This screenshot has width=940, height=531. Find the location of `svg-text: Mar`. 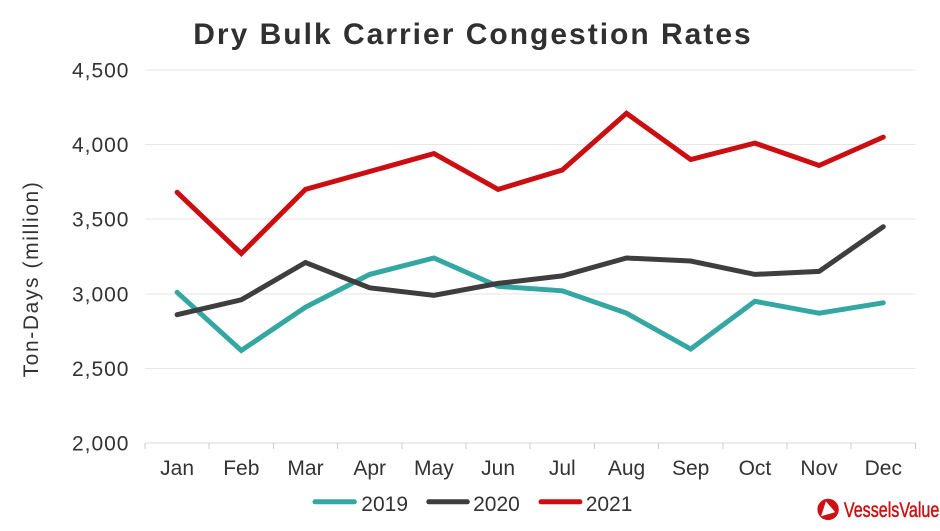

svg-text: Mar is located at coordinates (305, 468).